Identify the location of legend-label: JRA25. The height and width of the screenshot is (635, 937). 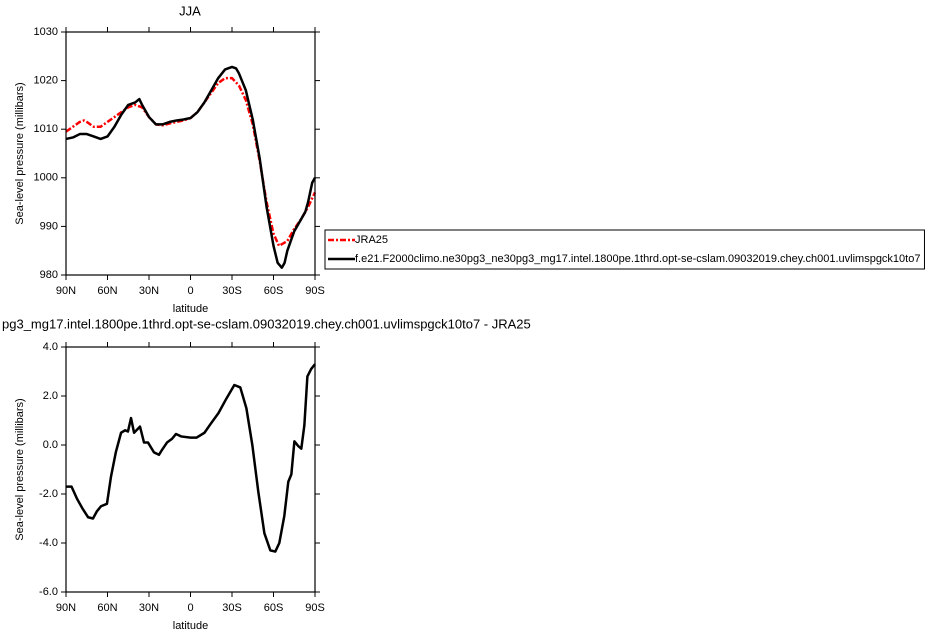
(371, 240).